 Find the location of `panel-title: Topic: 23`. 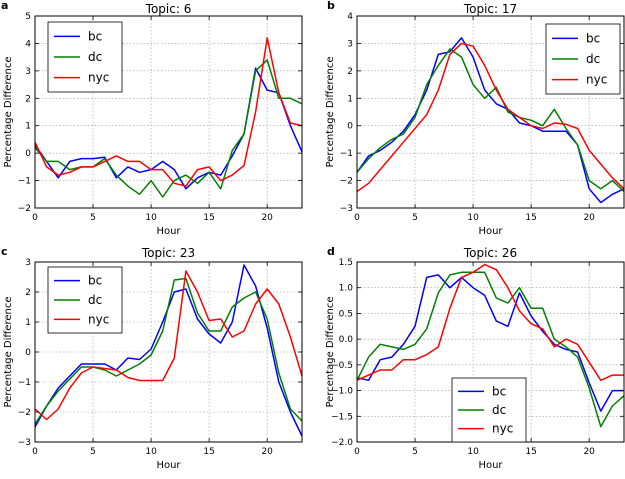

panel-title: Topic: 23 is located at coordinates (168, 253).